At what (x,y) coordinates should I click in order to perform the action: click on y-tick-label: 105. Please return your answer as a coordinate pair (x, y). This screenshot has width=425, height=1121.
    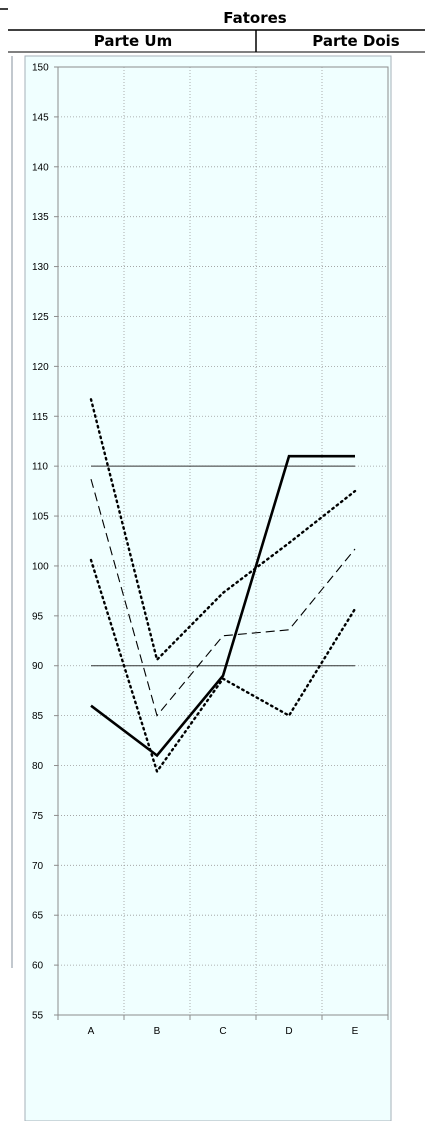
    Looking at the image, I should click on (40, 517).